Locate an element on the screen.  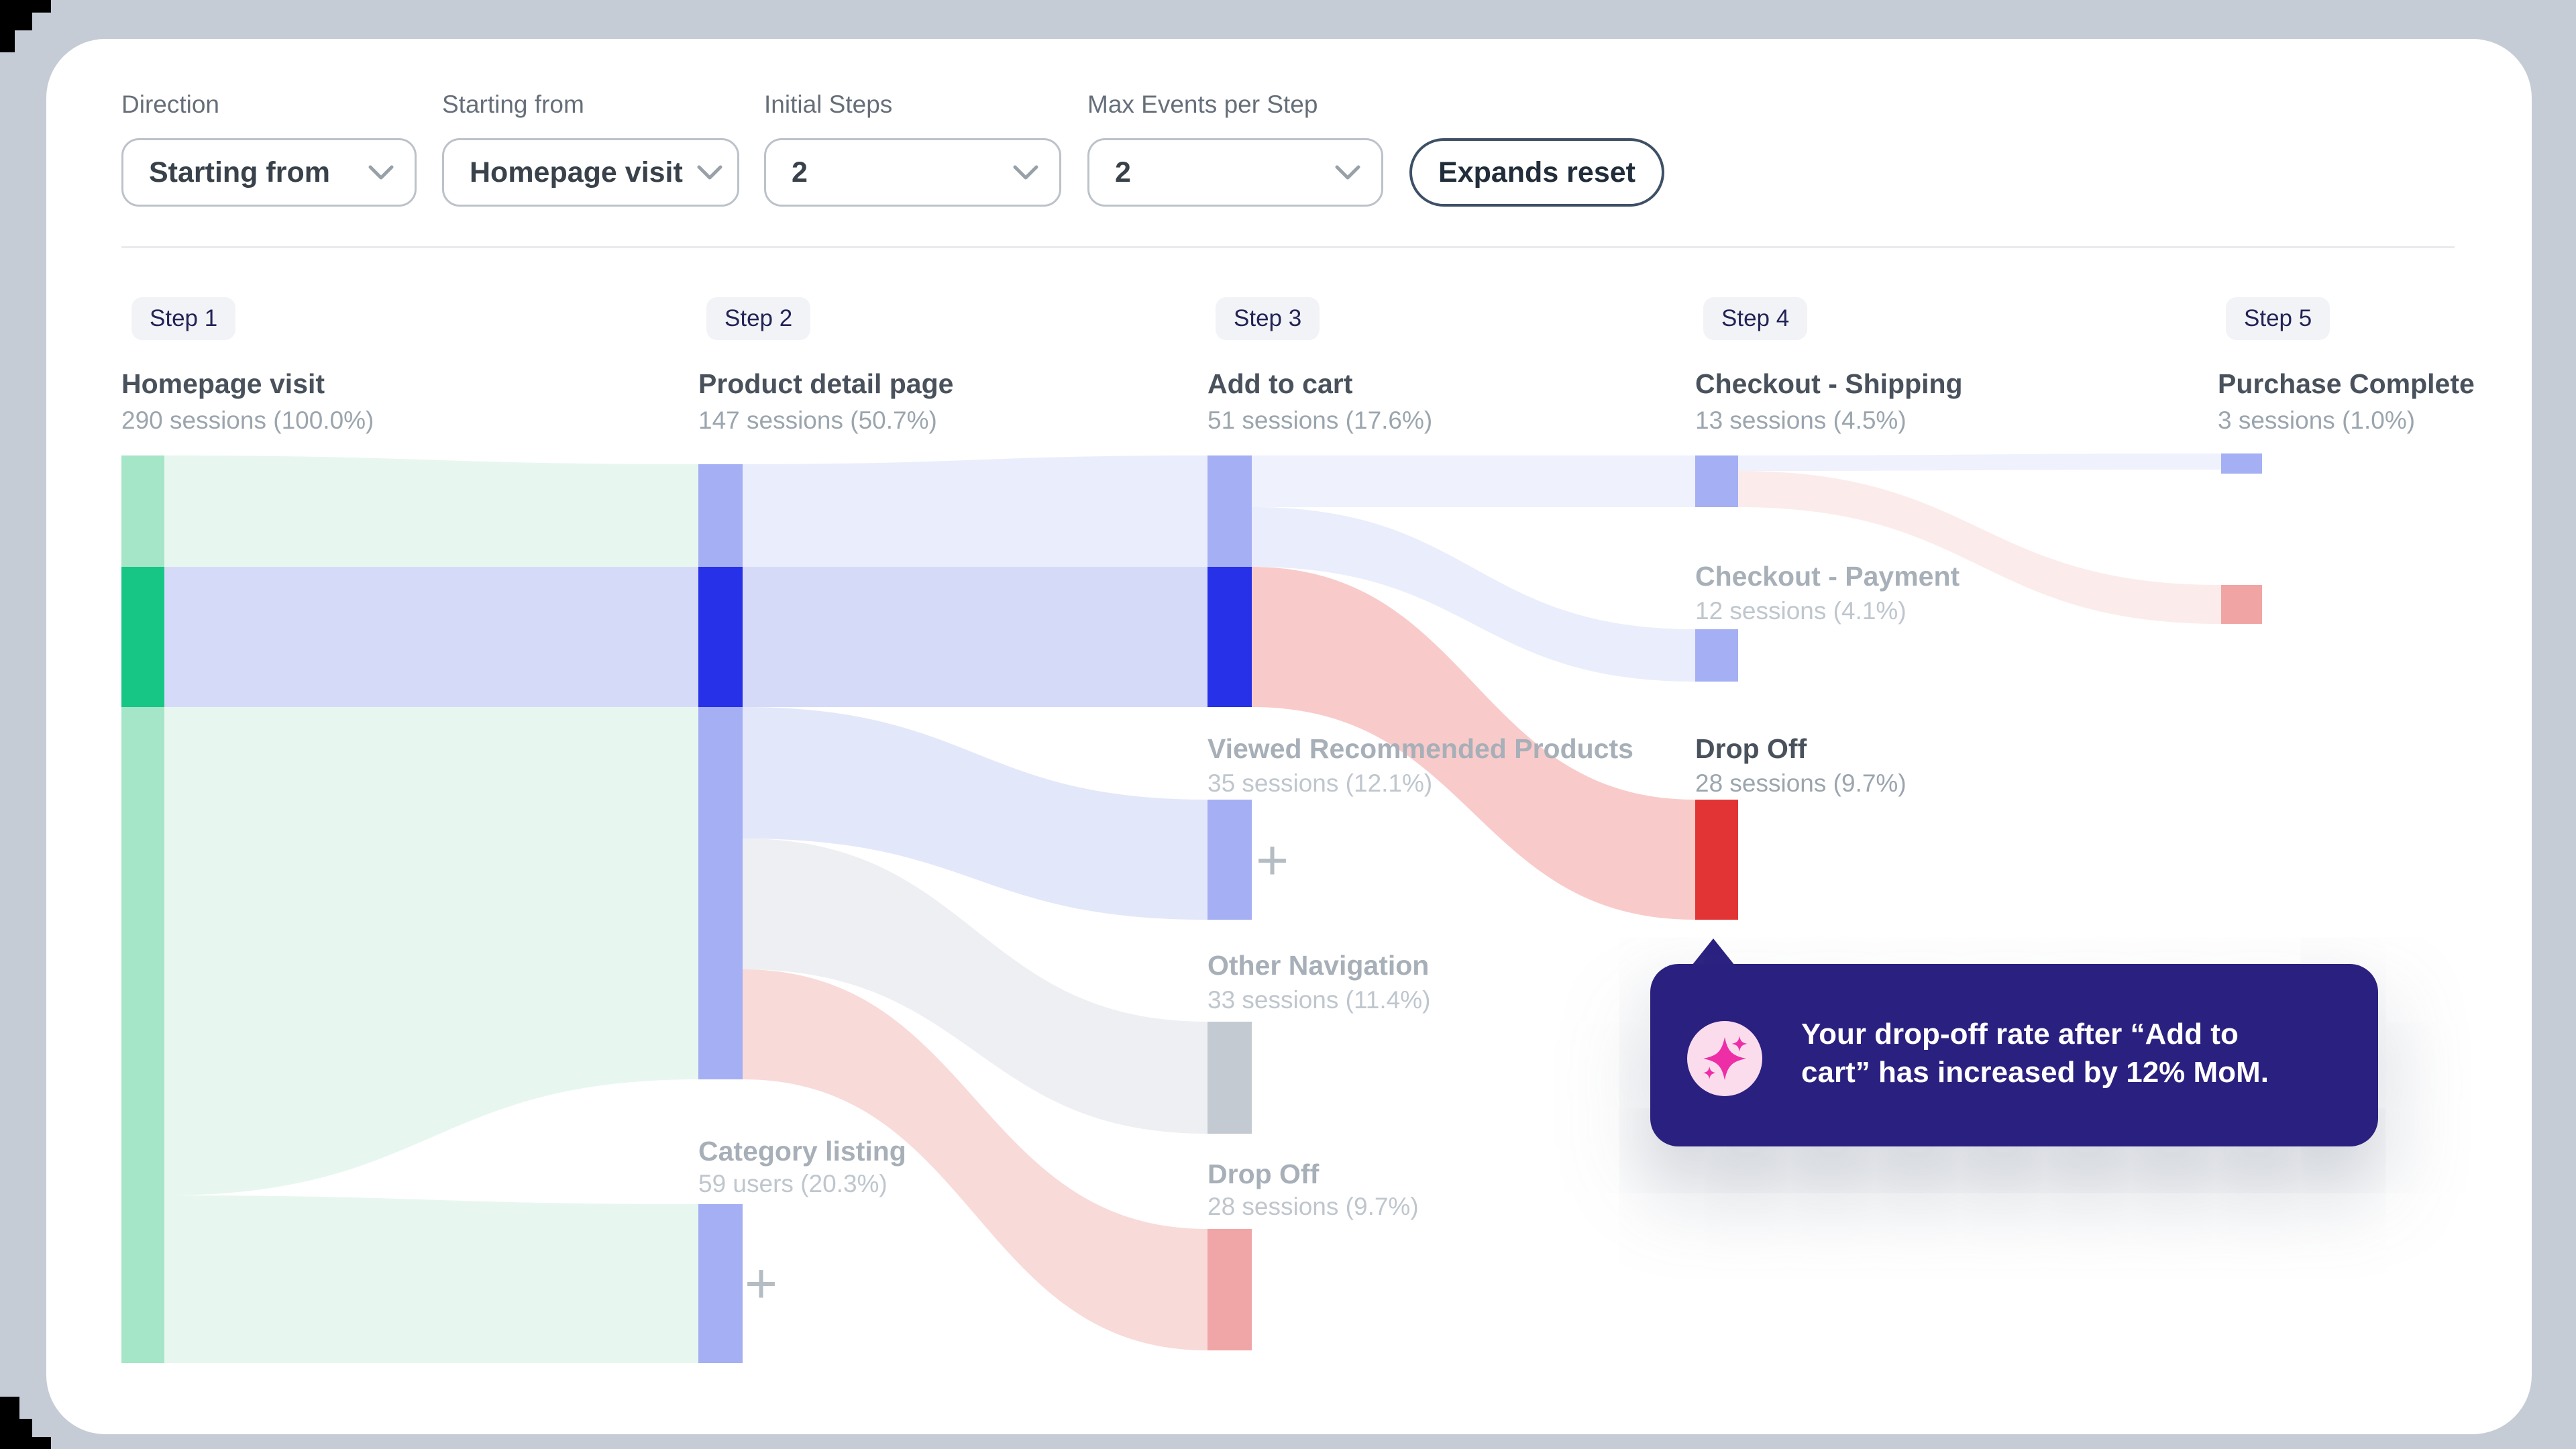
direction-select: Starting from is located at coordinates (269, 172).